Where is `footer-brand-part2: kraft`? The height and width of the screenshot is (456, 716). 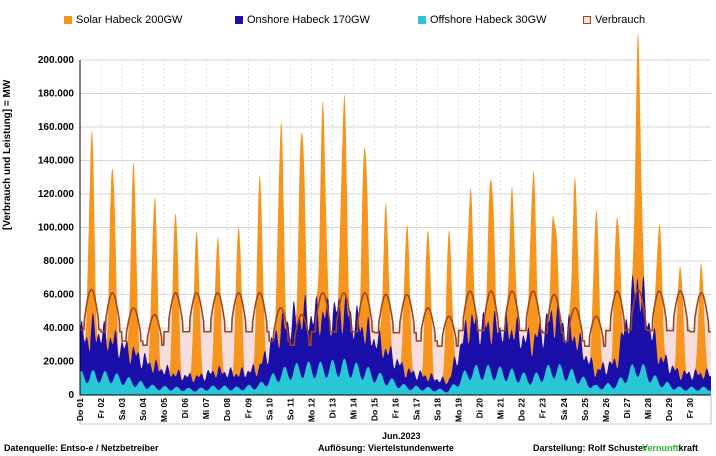 footer-brand-part2: kraft is located at coordinates (688, 448).